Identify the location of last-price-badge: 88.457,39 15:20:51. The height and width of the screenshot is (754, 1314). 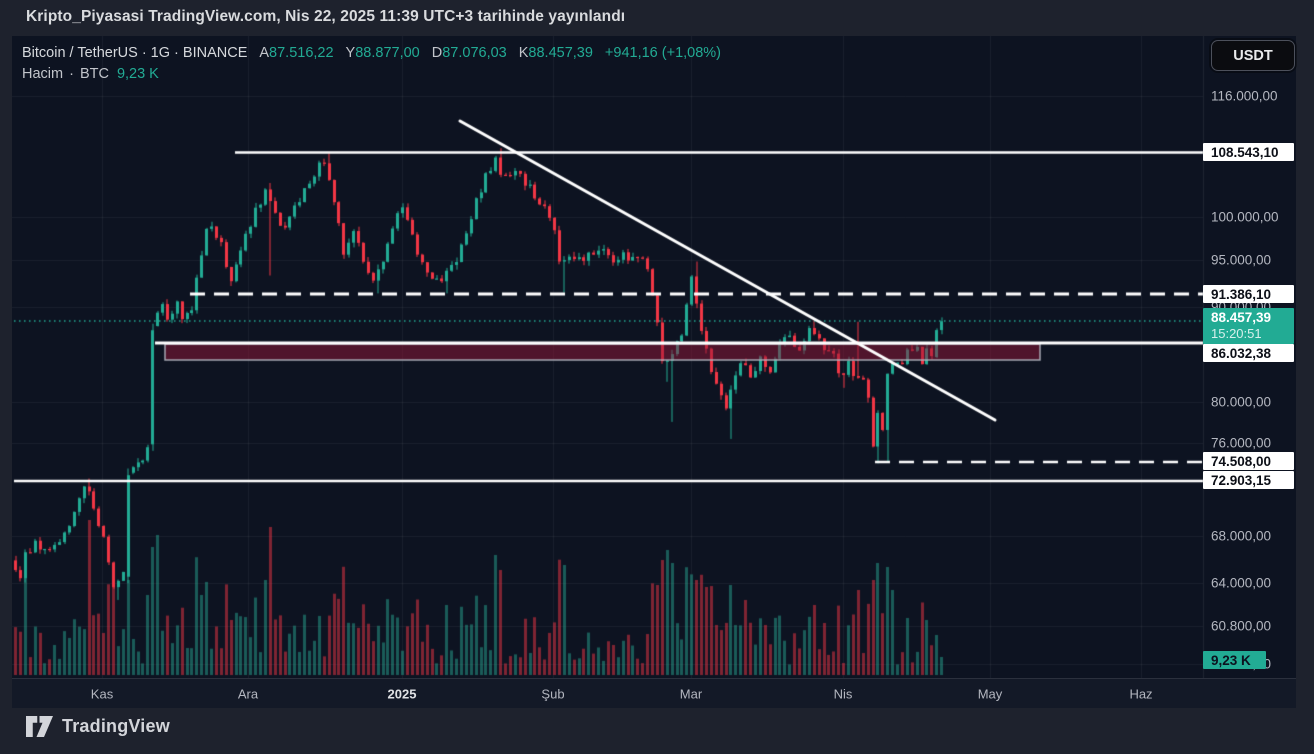
(1248, 326).